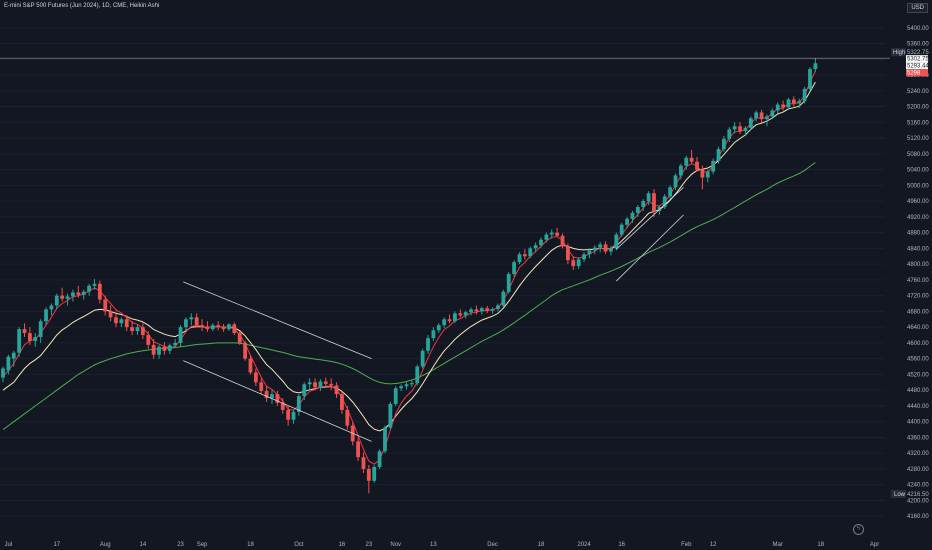 This screenshot has height=550, width=932. I want to click on price-tag-label: 5293.44, so click(918, 67).